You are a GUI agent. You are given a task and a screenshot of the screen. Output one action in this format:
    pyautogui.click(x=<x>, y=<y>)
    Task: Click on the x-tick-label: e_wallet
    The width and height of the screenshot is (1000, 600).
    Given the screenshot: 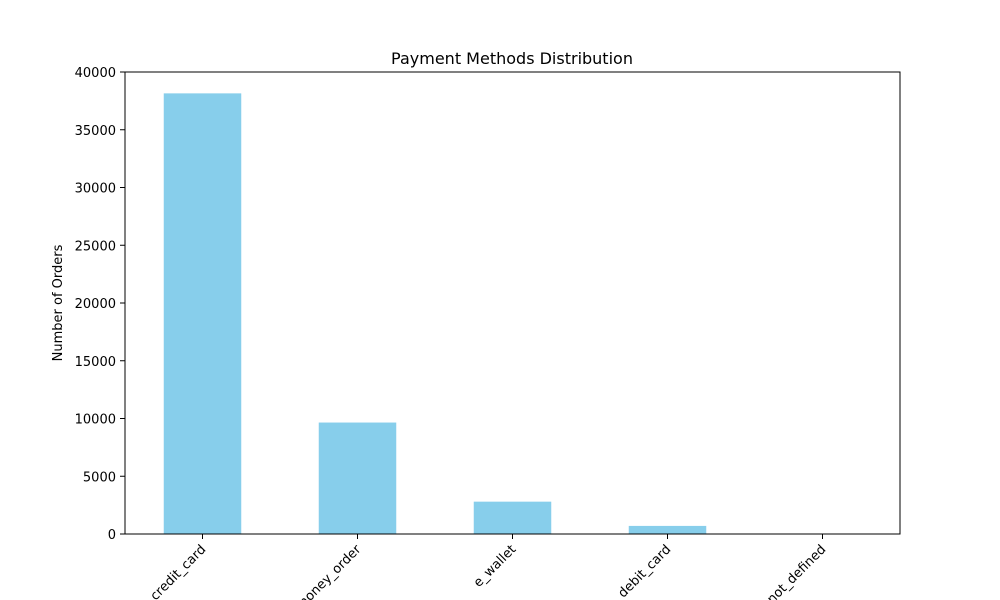 What is the action you would take?
    pyautogui.click(x=495, y=566)
    